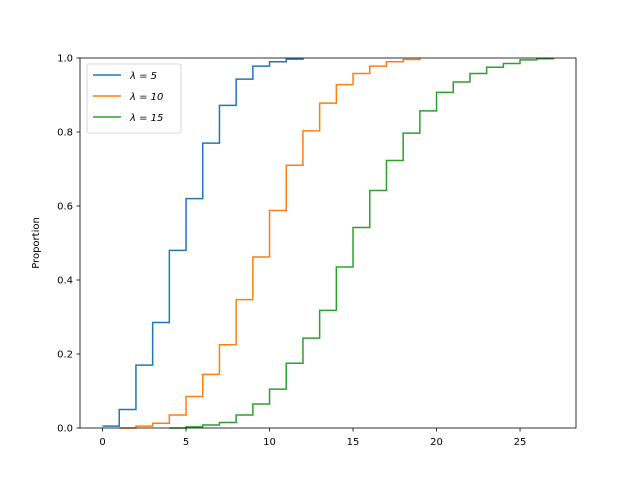  I want to click on x-tick-label: 10, so click(269, 442).